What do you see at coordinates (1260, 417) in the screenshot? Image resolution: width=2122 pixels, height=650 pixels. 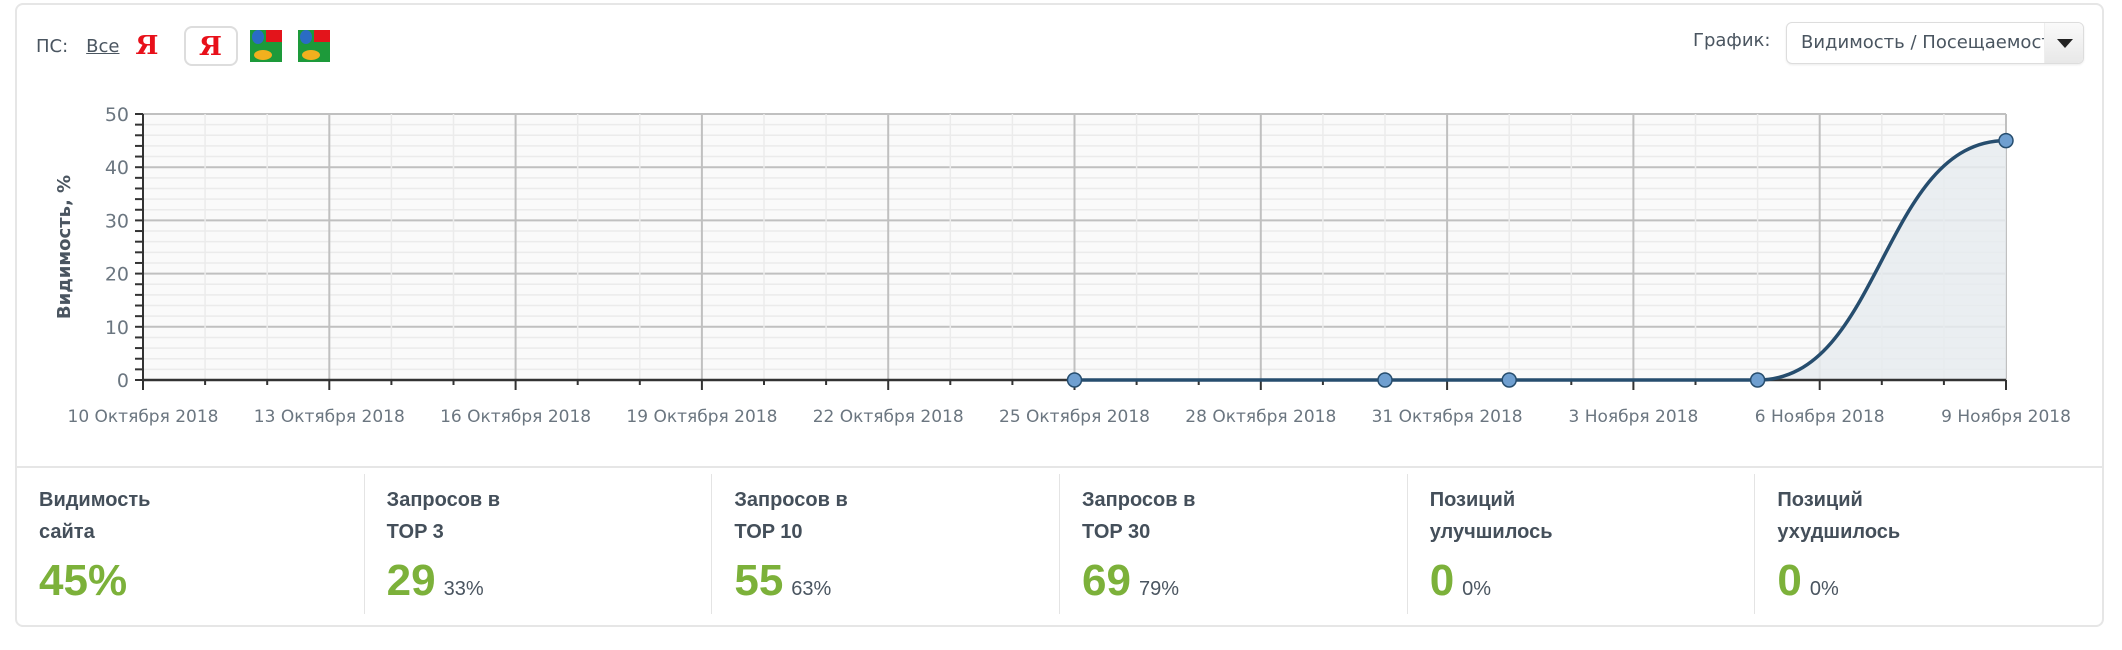 I see `x-tick-label: 28 Октября 2018` at bounding box center [1260, 417].